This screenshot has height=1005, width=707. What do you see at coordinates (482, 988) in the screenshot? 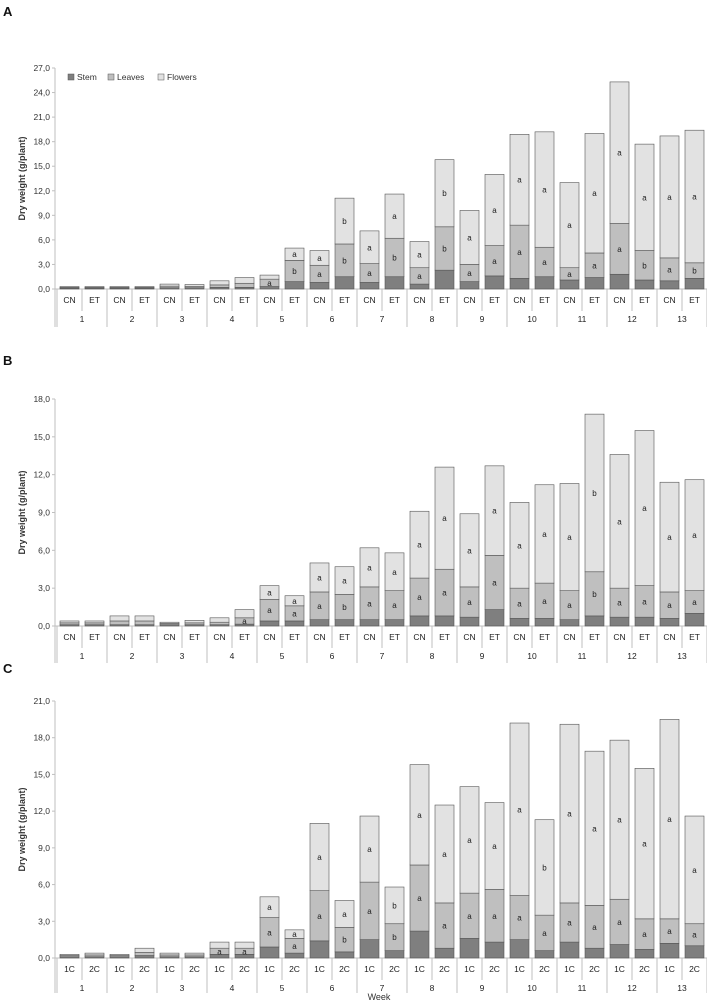
I see `x-week-label: 9` at bounding box center [482, 988].